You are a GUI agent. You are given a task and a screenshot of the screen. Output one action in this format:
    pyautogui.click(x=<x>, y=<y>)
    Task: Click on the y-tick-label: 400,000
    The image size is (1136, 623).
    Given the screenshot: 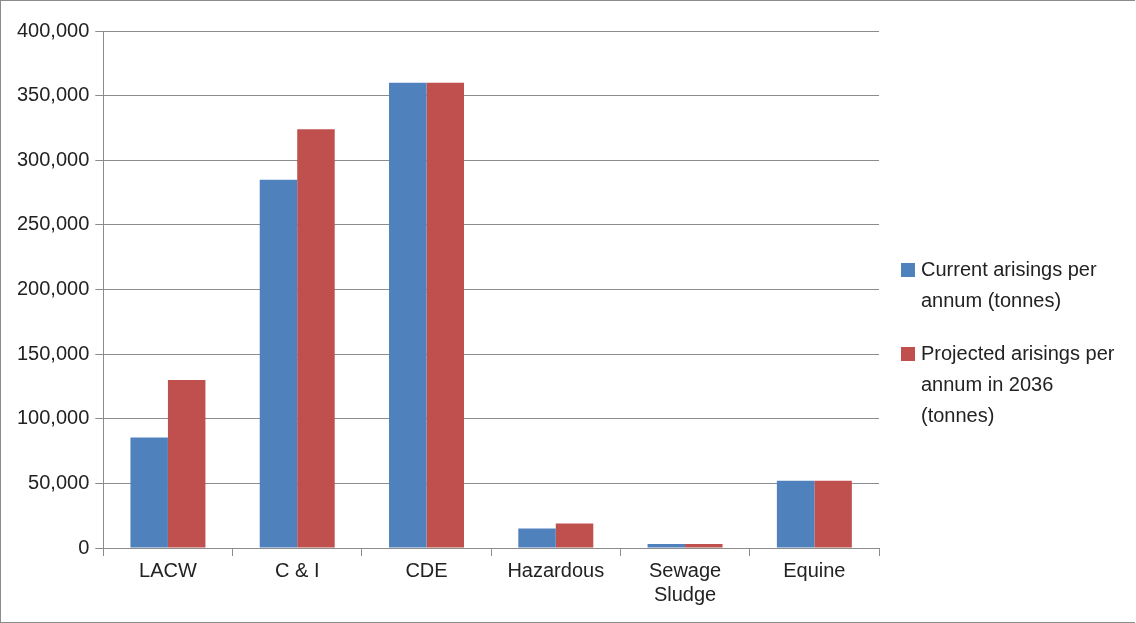 What is the action you would take?
    pyautogui.click(x=53, y=29)
    